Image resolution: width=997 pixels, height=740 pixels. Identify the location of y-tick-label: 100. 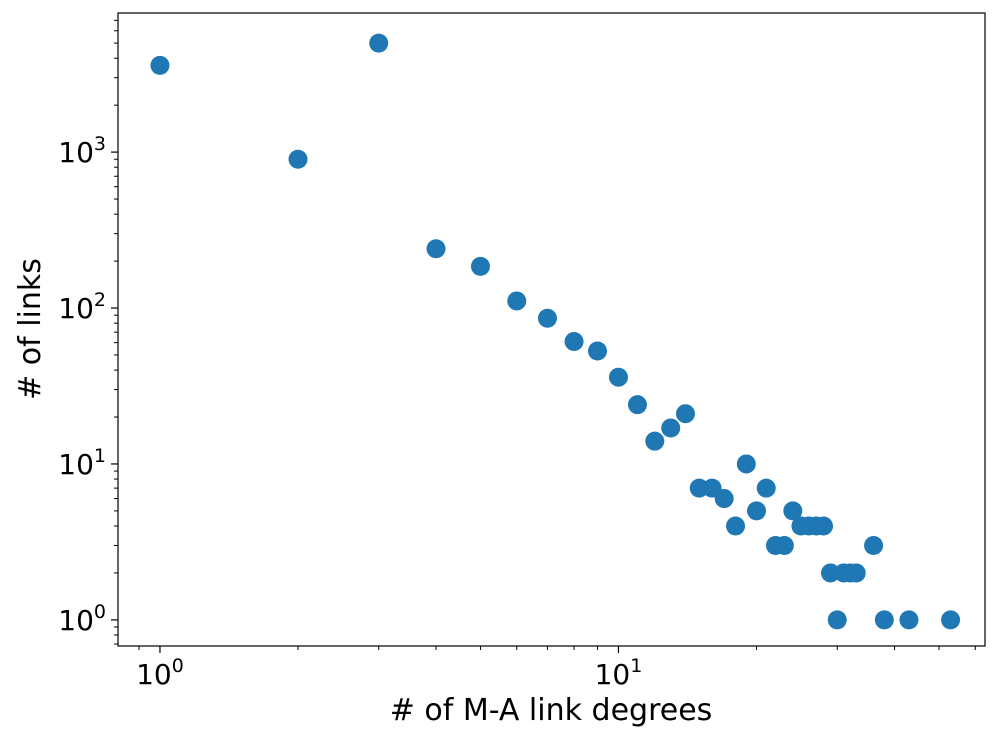
(82, 619).